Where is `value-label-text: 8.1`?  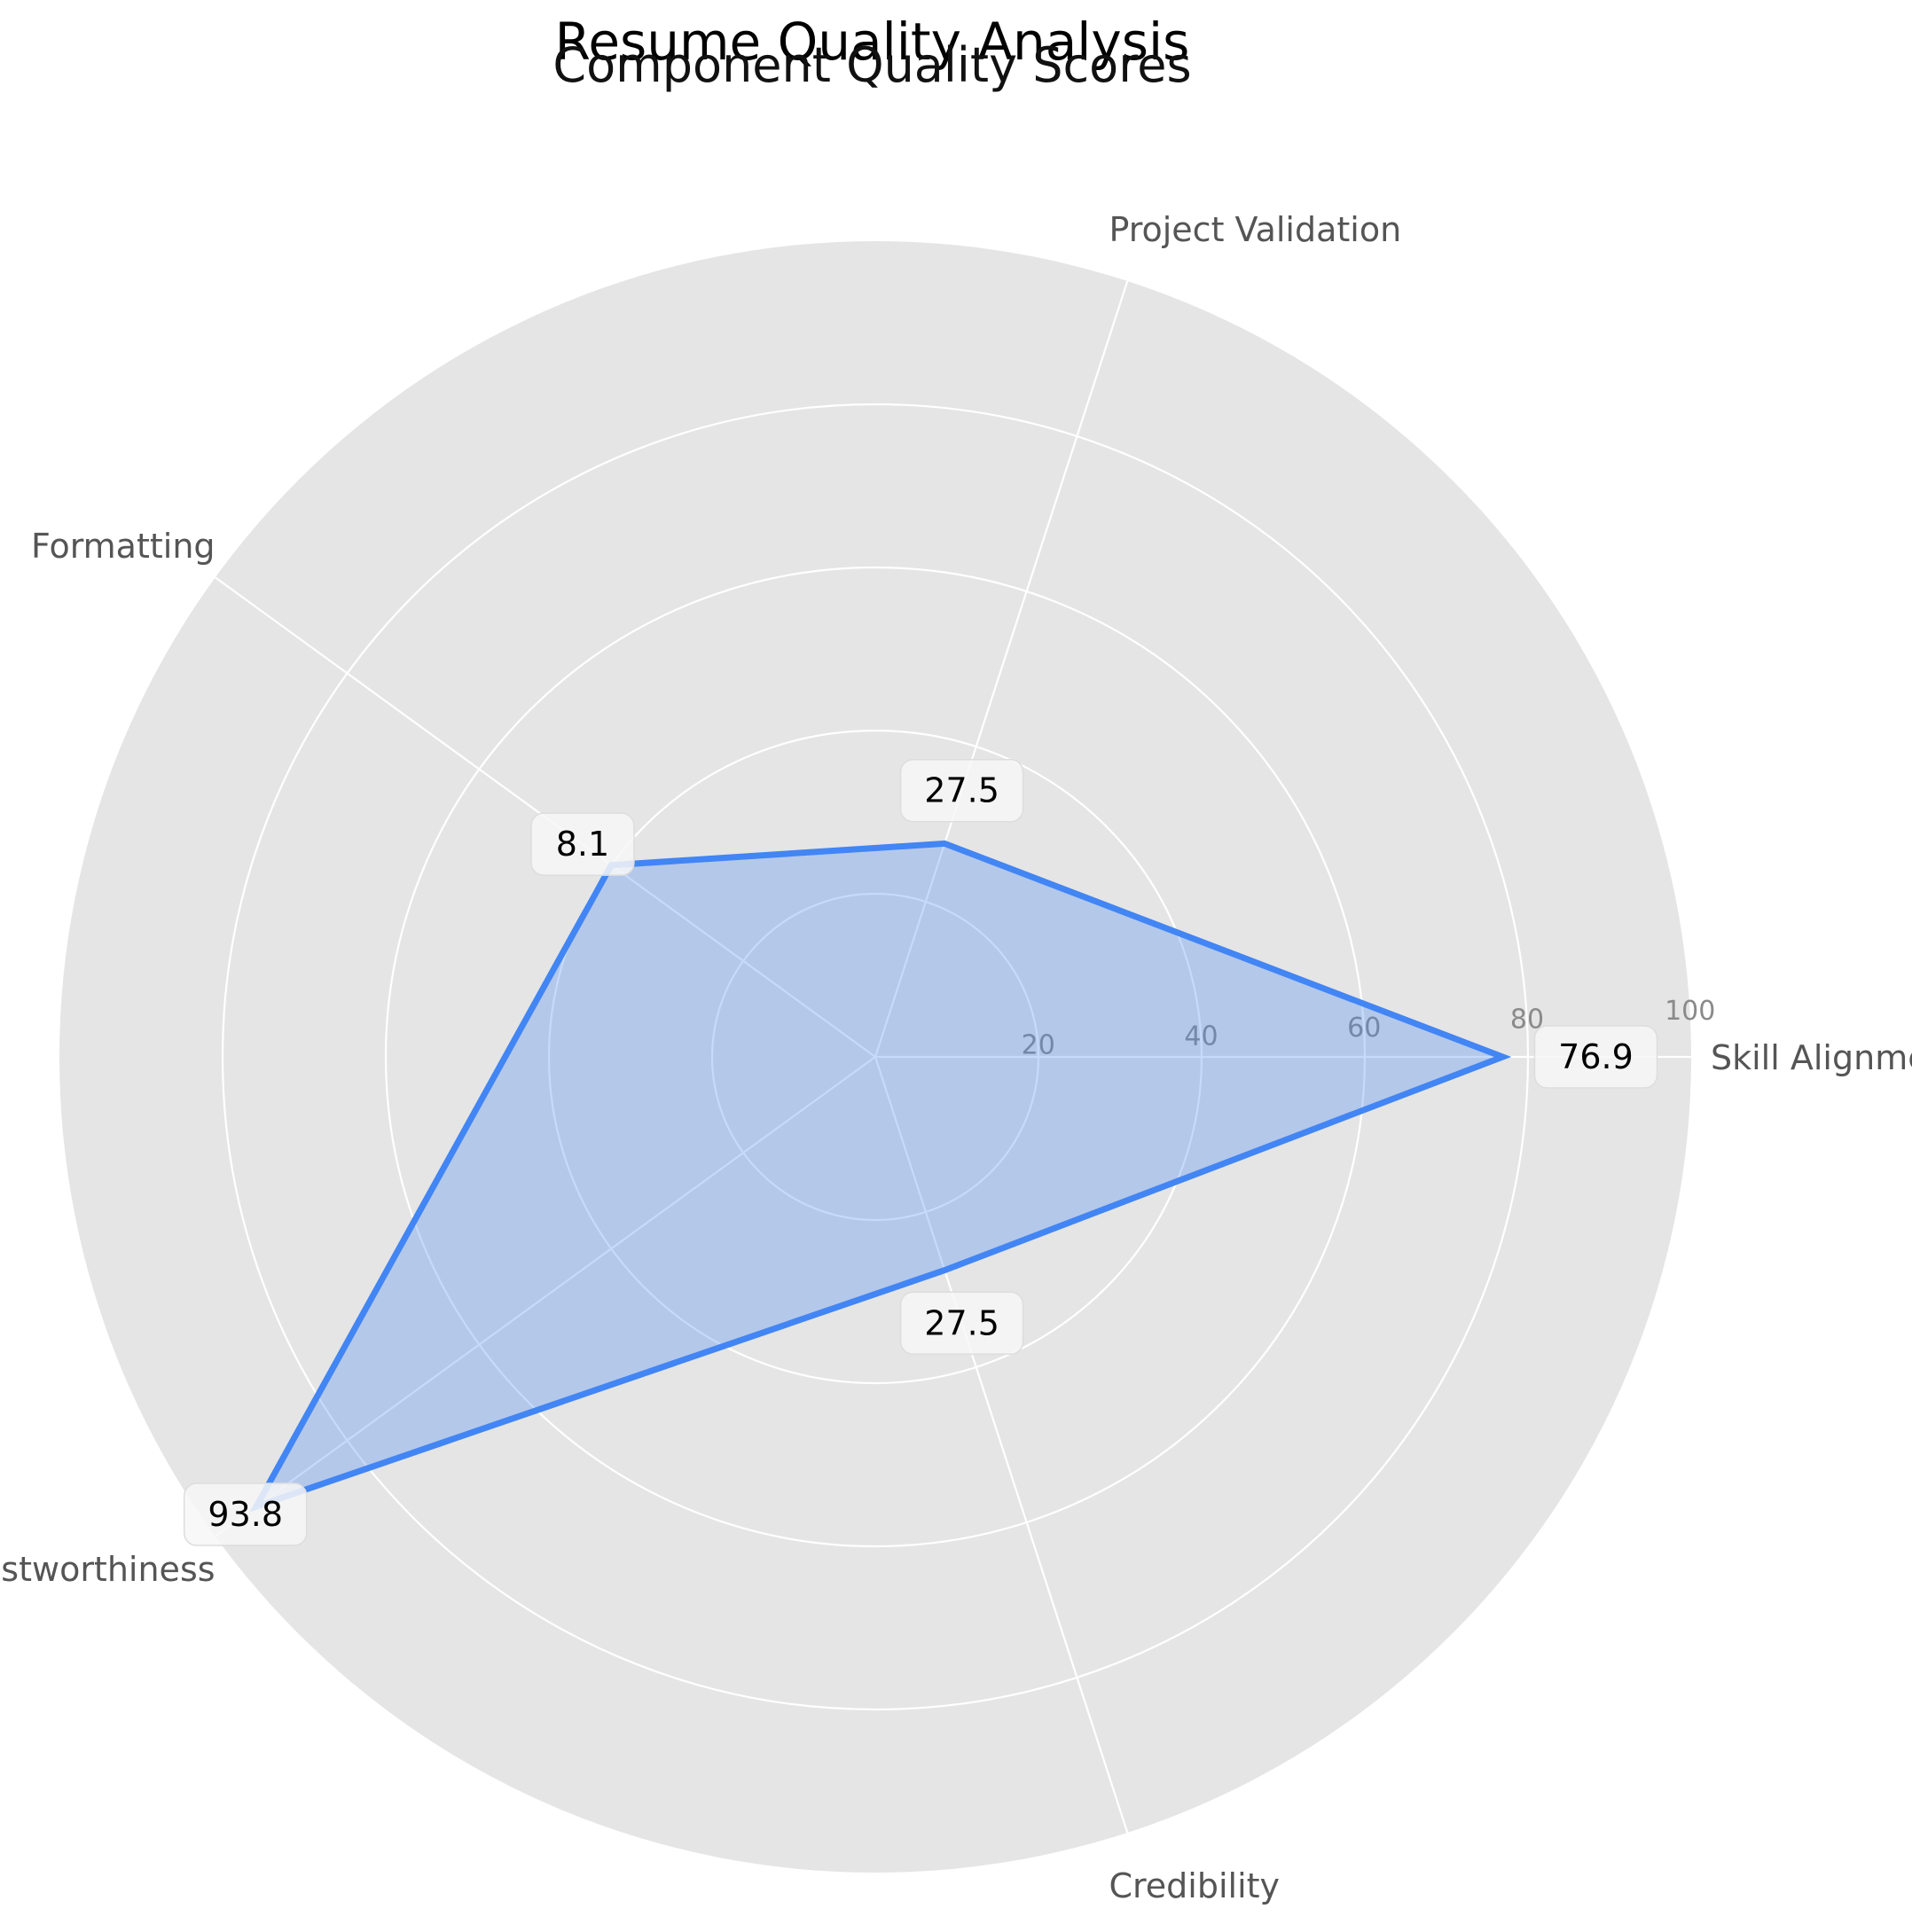 value-label-text: 8.1 is located at coordinates (582, 844).